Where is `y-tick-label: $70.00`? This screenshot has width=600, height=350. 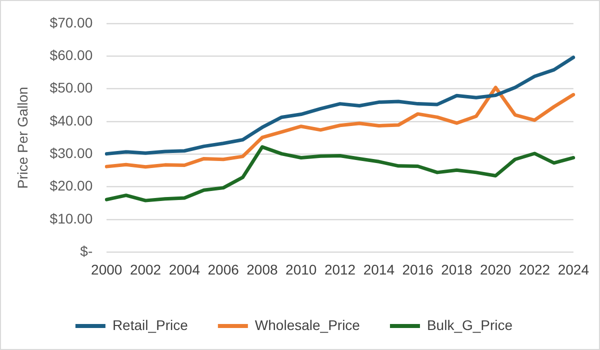 y-tick-label: $70.00 is located at coordinates (71, 22).